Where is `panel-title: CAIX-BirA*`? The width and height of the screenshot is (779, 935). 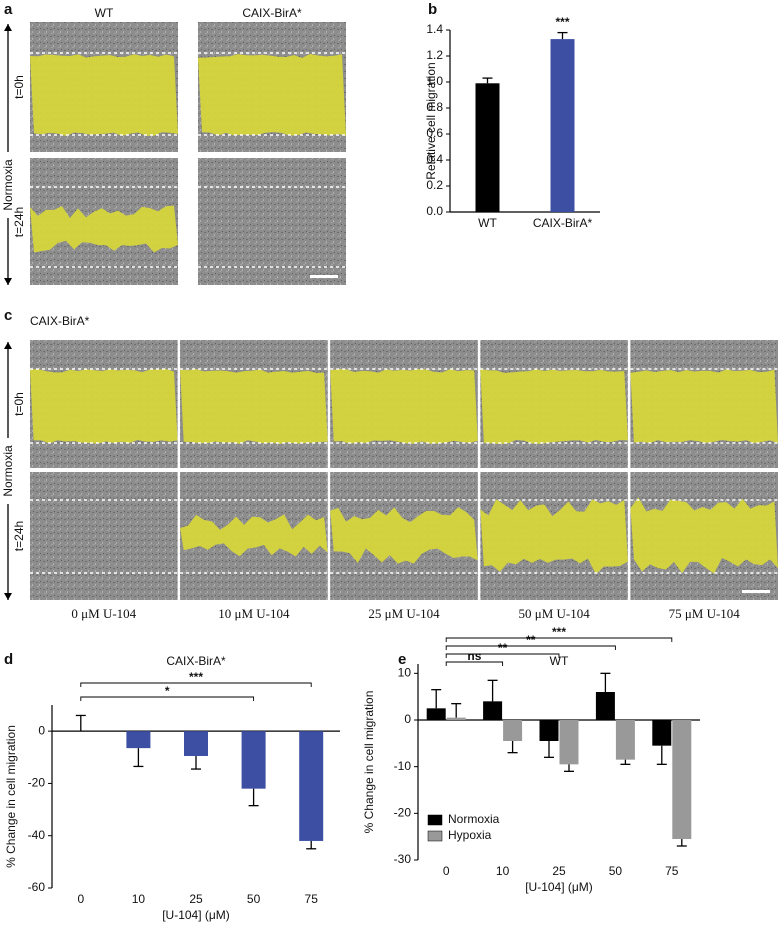
panel-title: CAIX-BirA* is located at coordinates (60, 321).